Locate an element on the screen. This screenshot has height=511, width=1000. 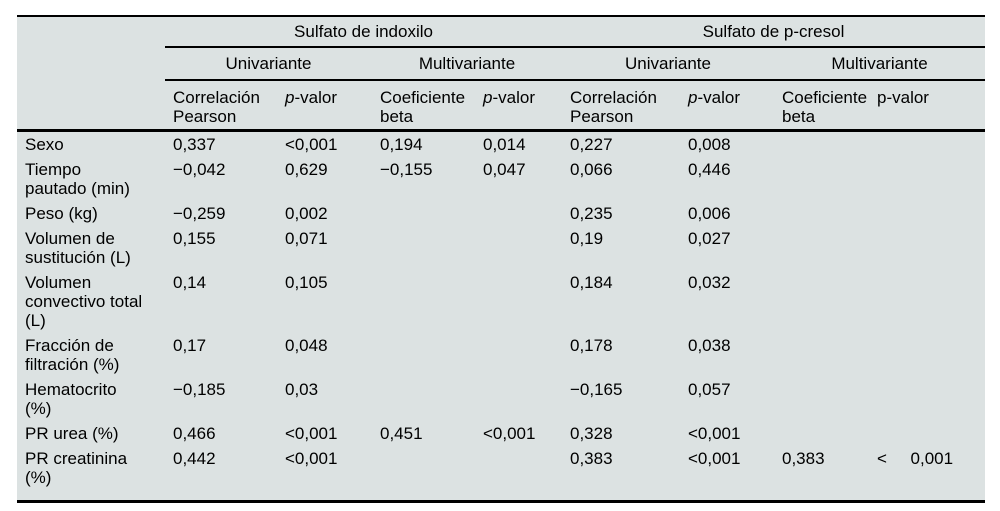
table-cell: 0,466 is located at coordinates (194, 433).